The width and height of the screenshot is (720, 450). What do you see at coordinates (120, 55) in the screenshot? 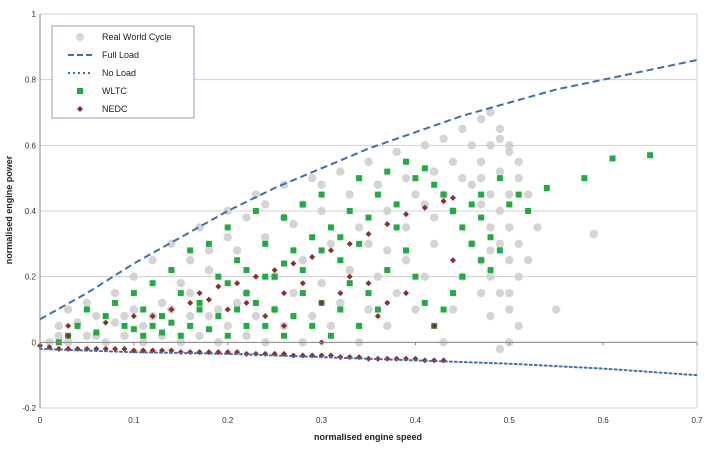
I see `legend-label: Full Load` at bounding box center [120, 55].